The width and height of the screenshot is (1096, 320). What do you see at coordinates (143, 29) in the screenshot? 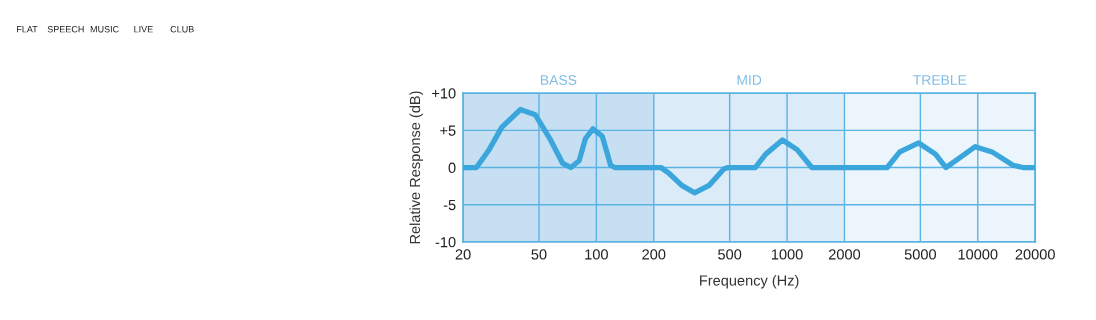
I see `text: LIVE` at bounding box center [143, 29].